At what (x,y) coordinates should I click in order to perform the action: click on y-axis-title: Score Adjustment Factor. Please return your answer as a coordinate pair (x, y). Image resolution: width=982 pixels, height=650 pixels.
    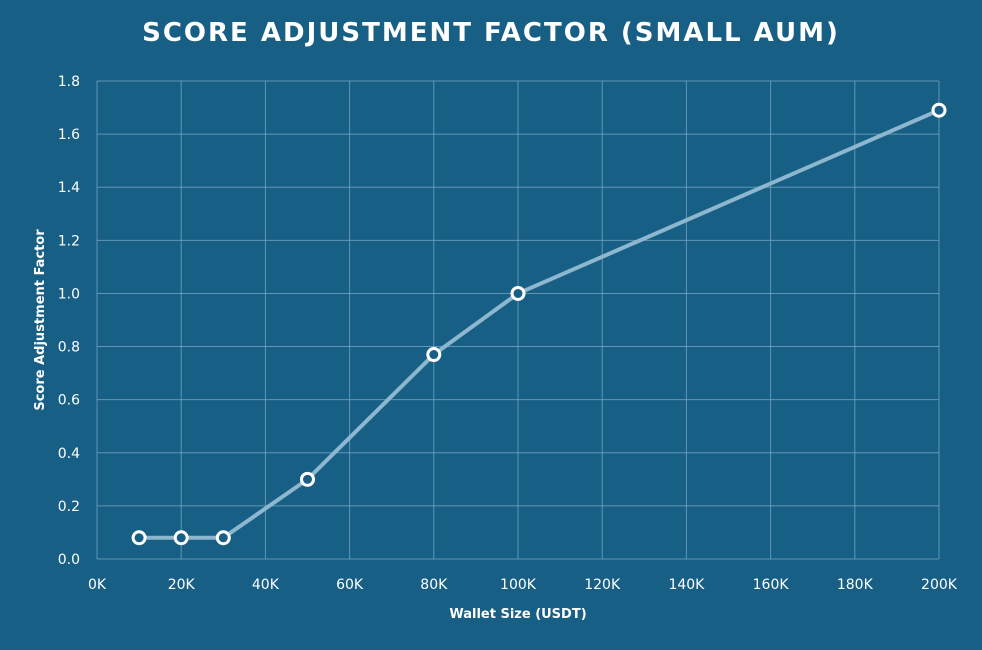
    Looking at the image, I should click on (40, 320).